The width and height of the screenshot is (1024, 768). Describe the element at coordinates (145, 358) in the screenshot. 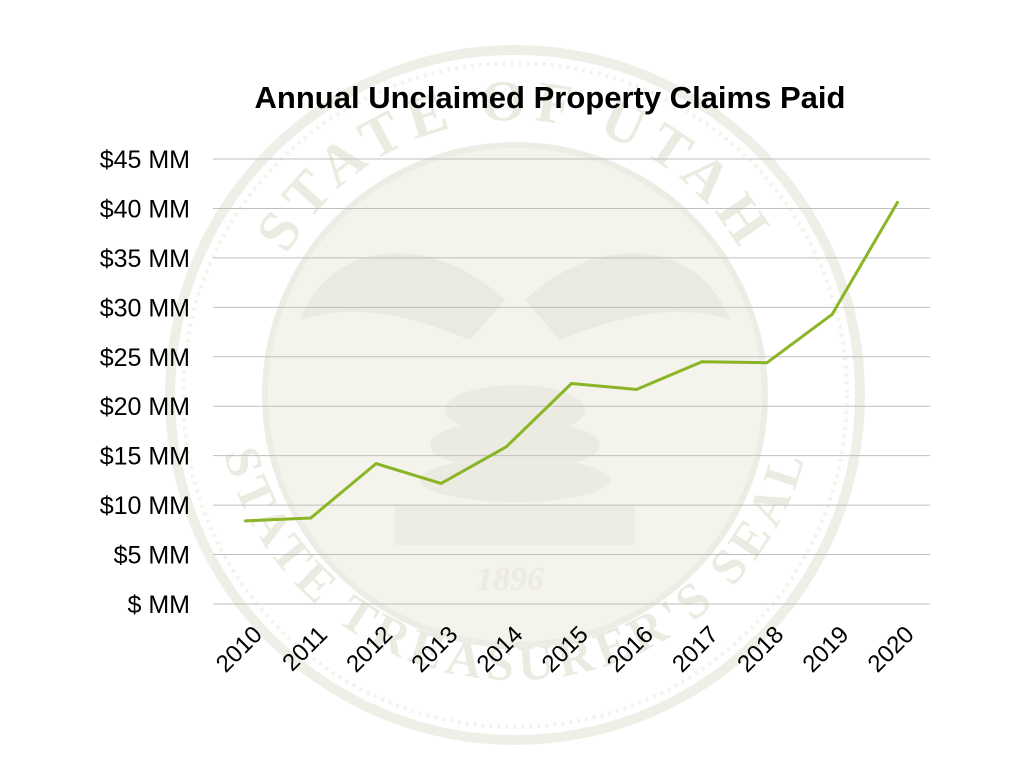

I see `y-tick-label: $25 MM` at that location.